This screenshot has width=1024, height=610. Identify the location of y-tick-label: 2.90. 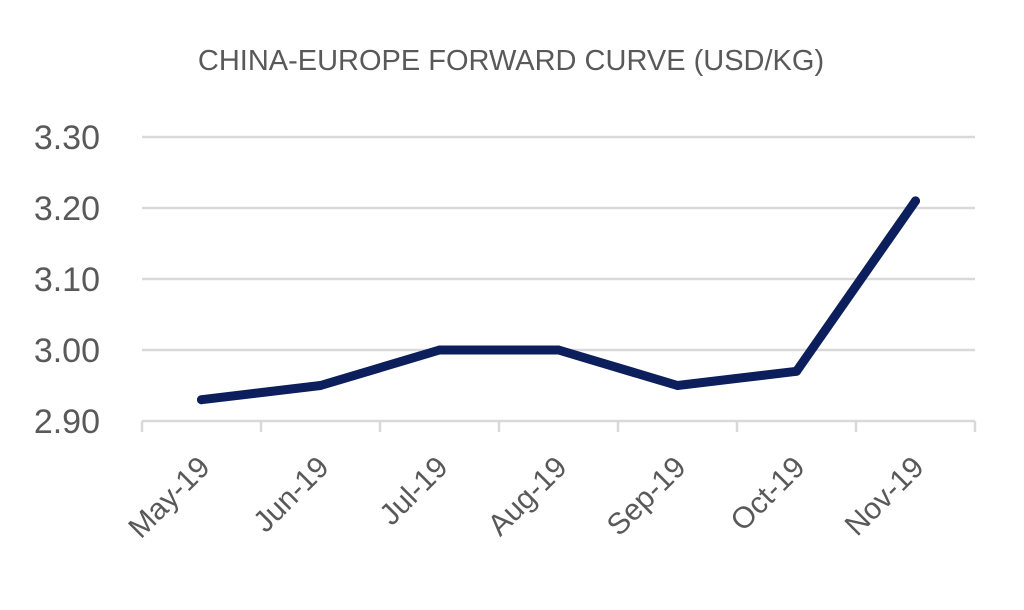
(67, 422).